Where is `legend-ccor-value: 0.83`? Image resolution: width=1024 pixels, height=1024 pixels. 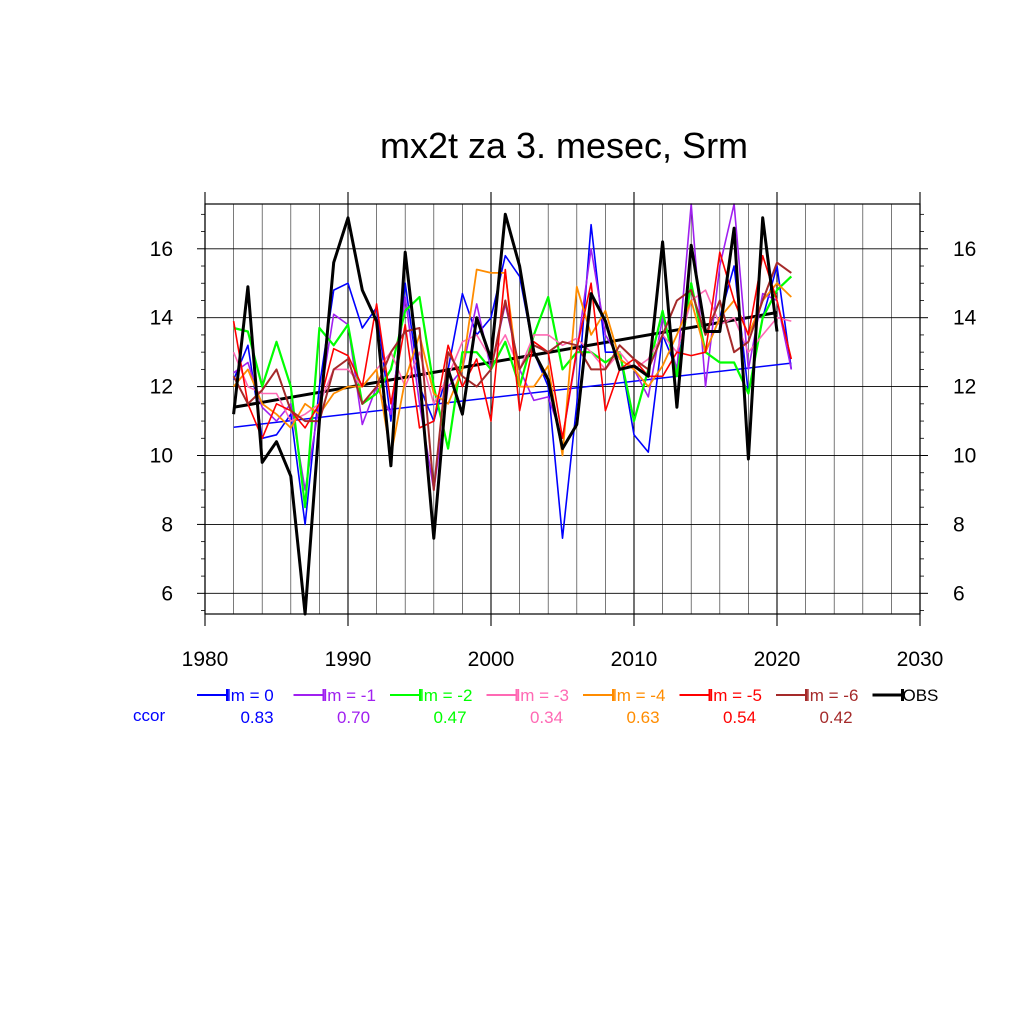 legend-ccor-value: 0.83 is located at coordinates (256, 717).